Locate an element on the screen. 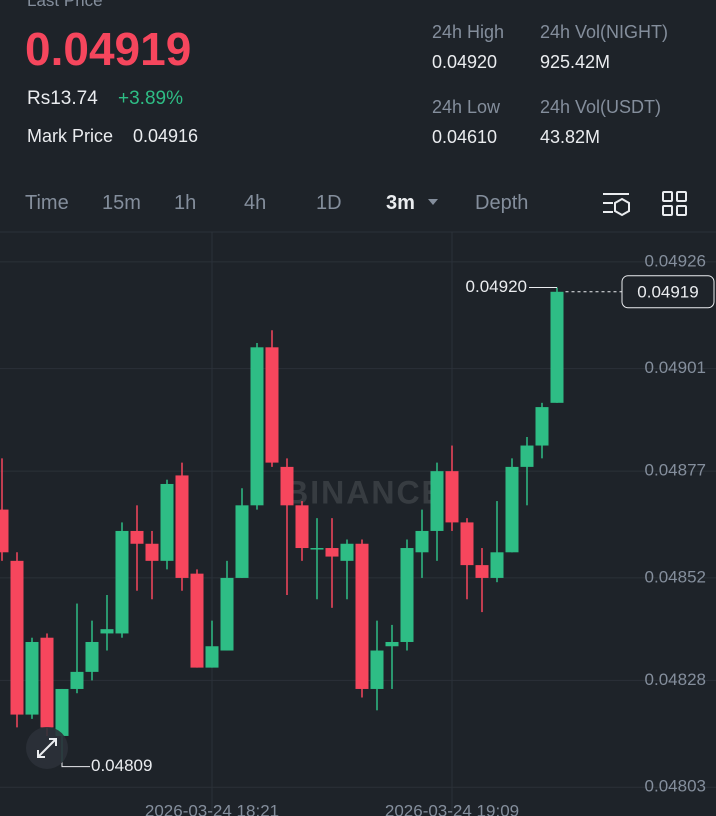 The width and height of the screenshot is (716, 816). tab: 15m is located at coordinates (121, 203).